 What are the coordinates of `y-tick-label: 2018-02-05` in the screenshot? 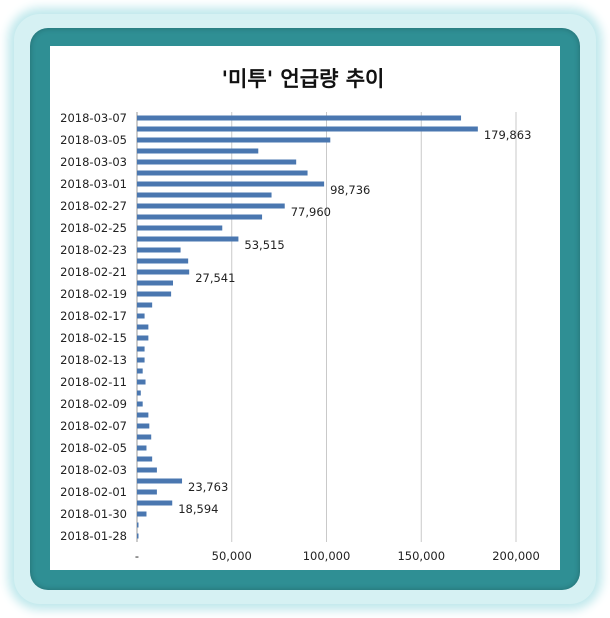 It's located at (93, 448).